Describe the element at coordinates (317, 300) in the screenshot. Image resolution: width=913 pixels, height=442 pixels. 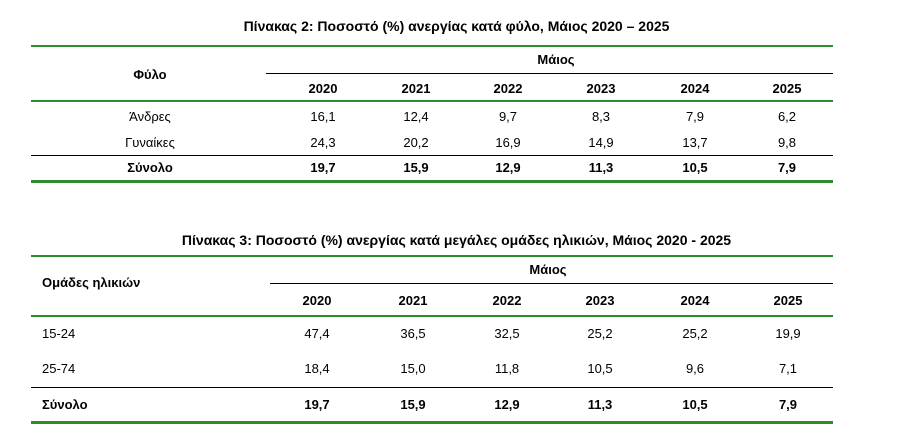
I see `table3-year-header: 2020` at that location.